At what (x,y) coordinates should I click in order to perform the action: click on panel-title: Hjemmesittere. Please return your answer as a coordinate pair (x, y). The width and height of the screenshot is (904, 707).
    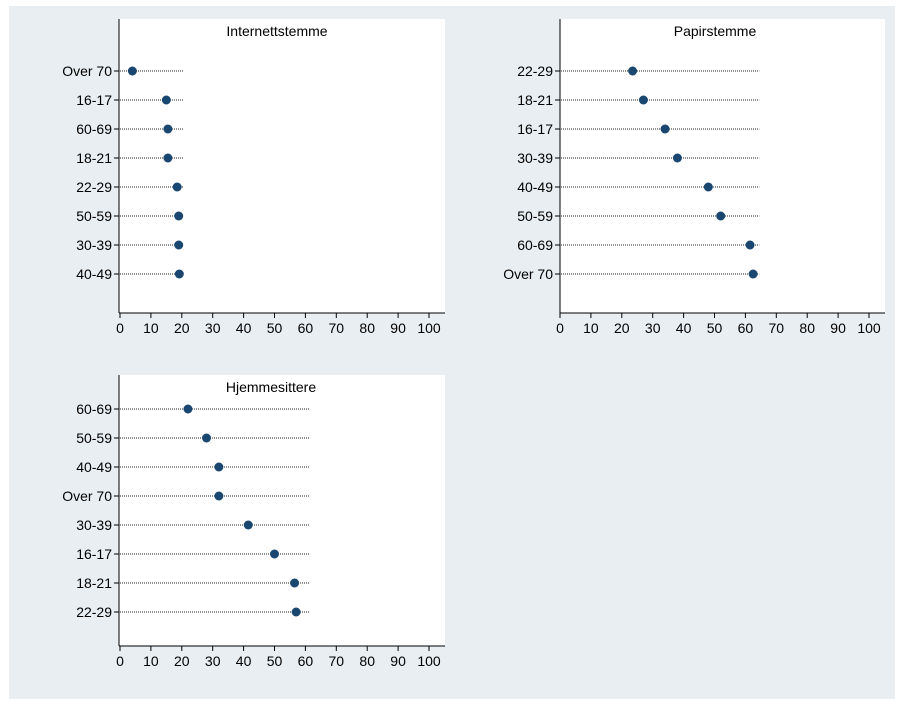
    Looking at the image, I should click on (271, 387).